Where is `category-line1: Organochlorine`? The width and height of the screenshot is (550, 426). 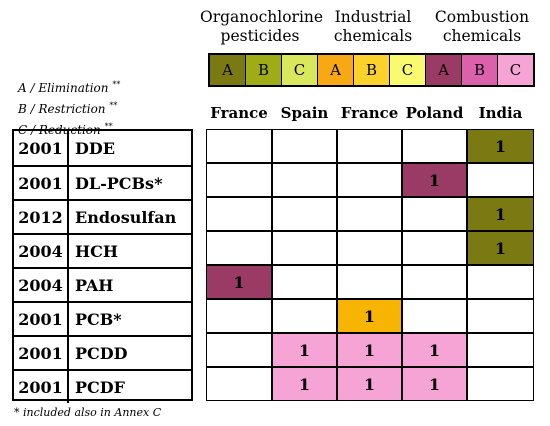 category-line1: Organochlorine is located at coordinates (262, 17).